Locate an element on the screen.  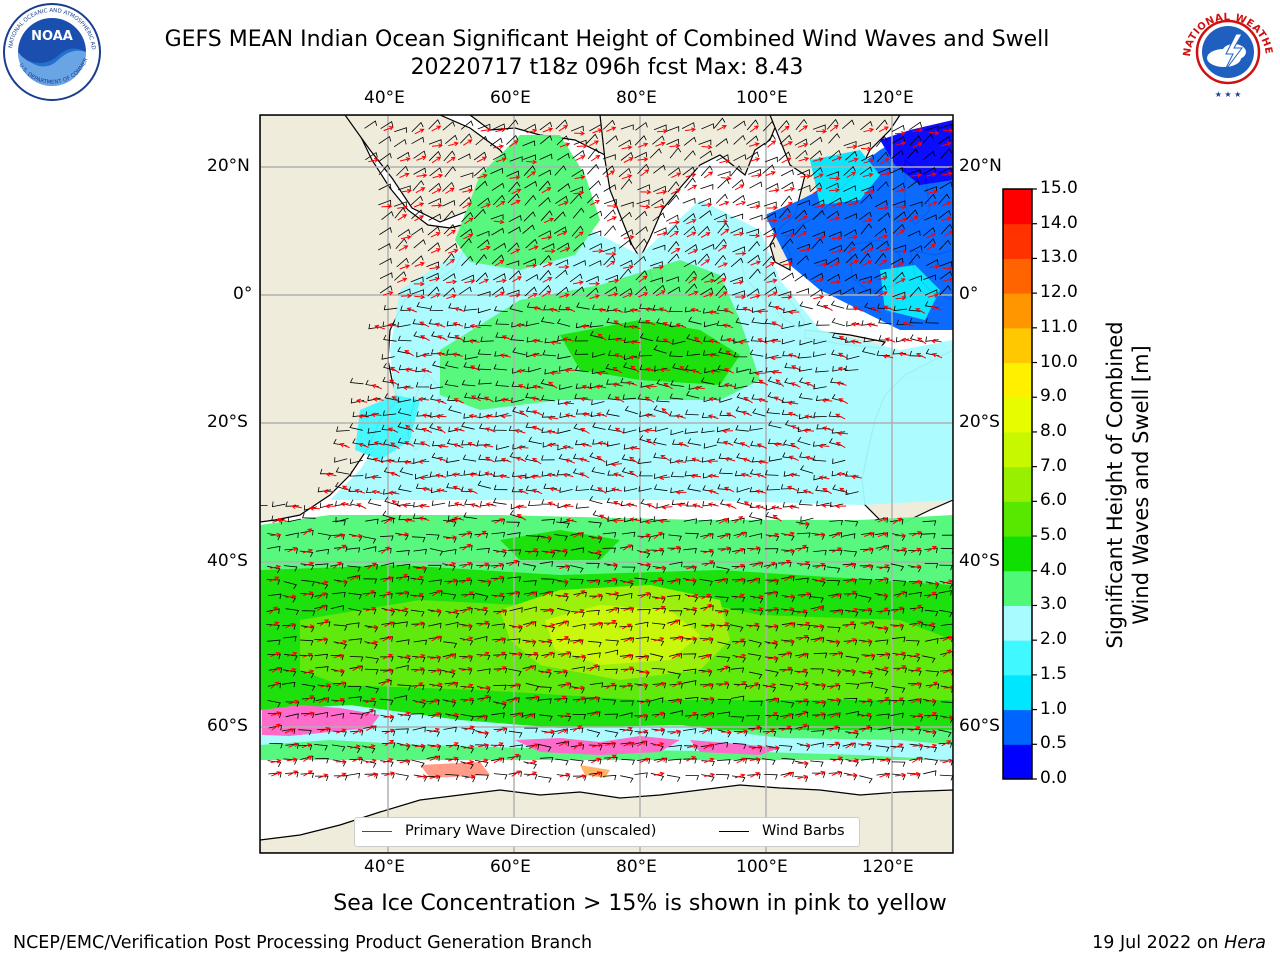
colorbar-tick-label: 12.0 is located at coordinates (1059, 292).